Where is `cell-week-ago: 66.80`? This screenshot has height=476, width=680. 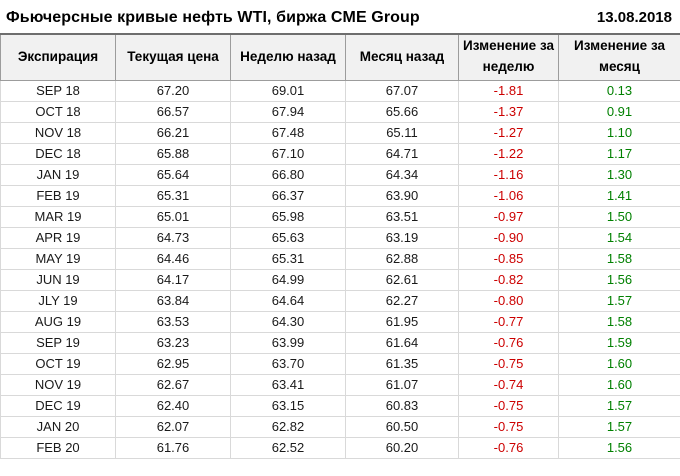
cell-week-ago: 66.80 is located at coordinates (288, 174).